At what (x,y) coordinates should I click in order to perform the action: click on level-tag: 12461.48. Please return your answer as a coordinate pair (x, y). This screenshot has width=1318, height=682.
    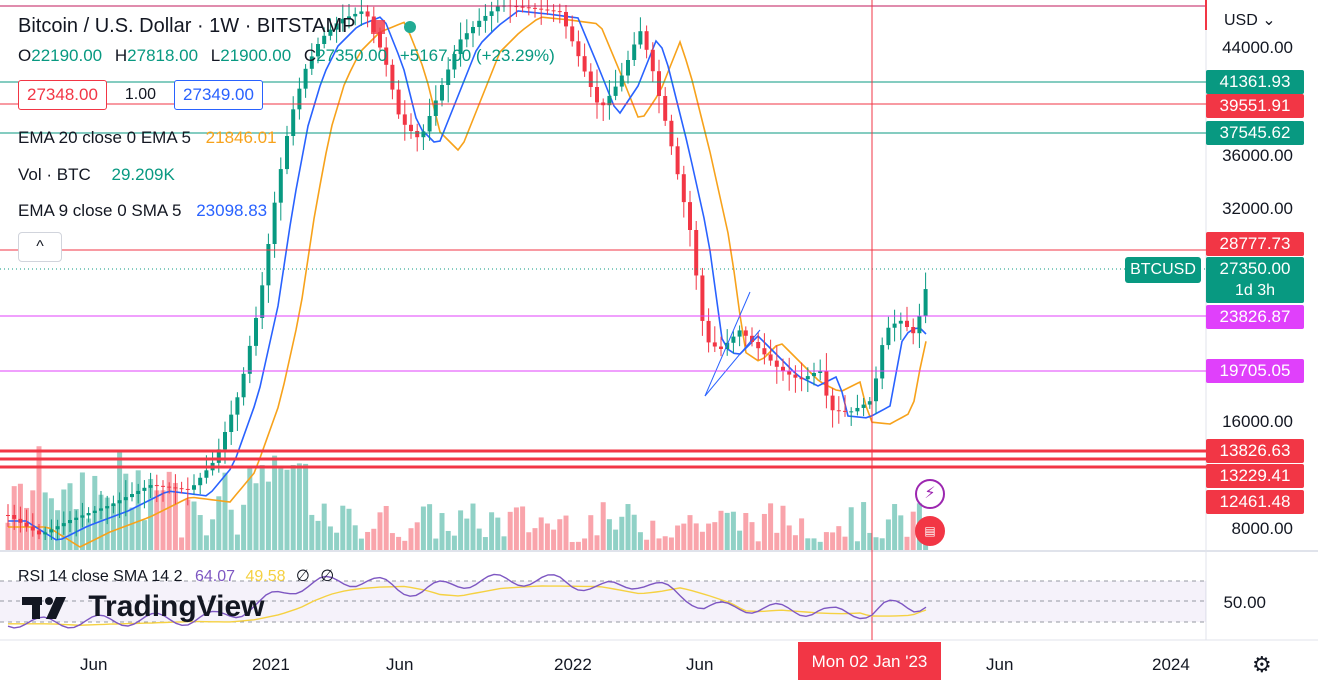
    Looking at the image, I should click on (1255, 502).